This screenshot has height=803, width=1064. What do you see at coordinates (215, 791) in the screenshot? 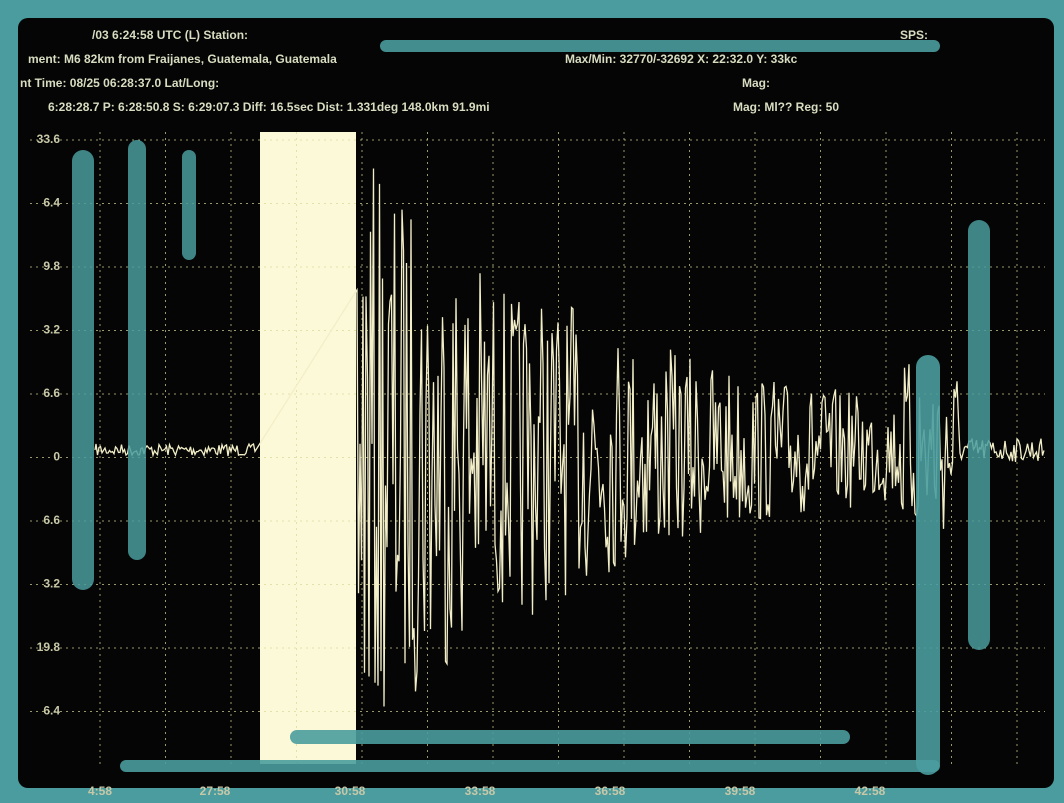
I see `x-tick-label: 27:58` at bounding box center [215, 791].